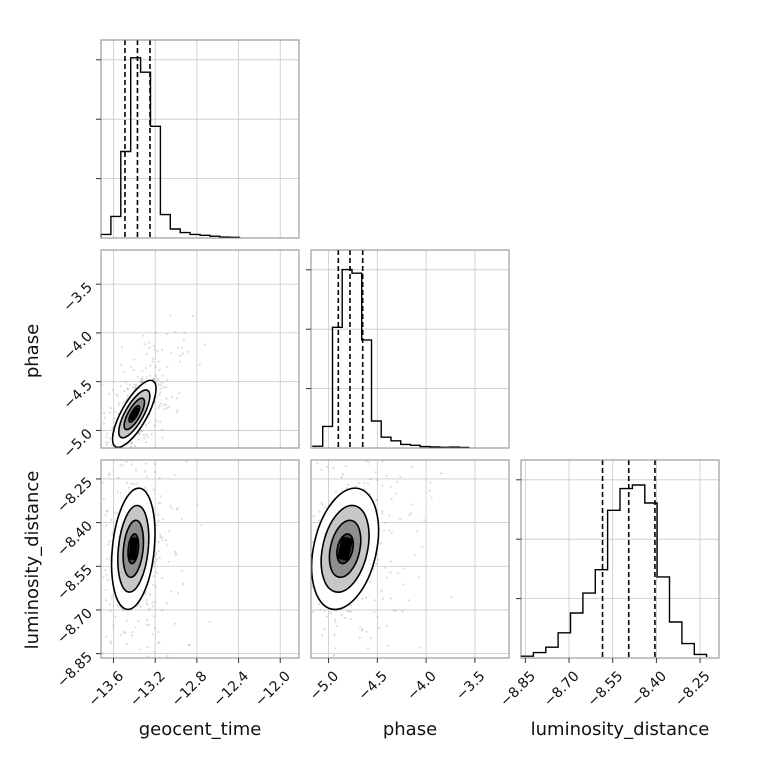 This screenshot has width=760, height=760. I want to click on density-panel-geocent_time-luminosity_distance, so click(156, 559).